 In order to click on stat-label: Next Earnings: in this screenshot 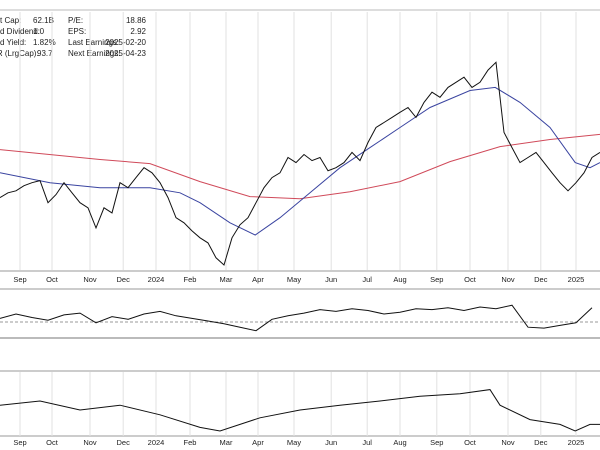, I will do `click(94, 53)`.